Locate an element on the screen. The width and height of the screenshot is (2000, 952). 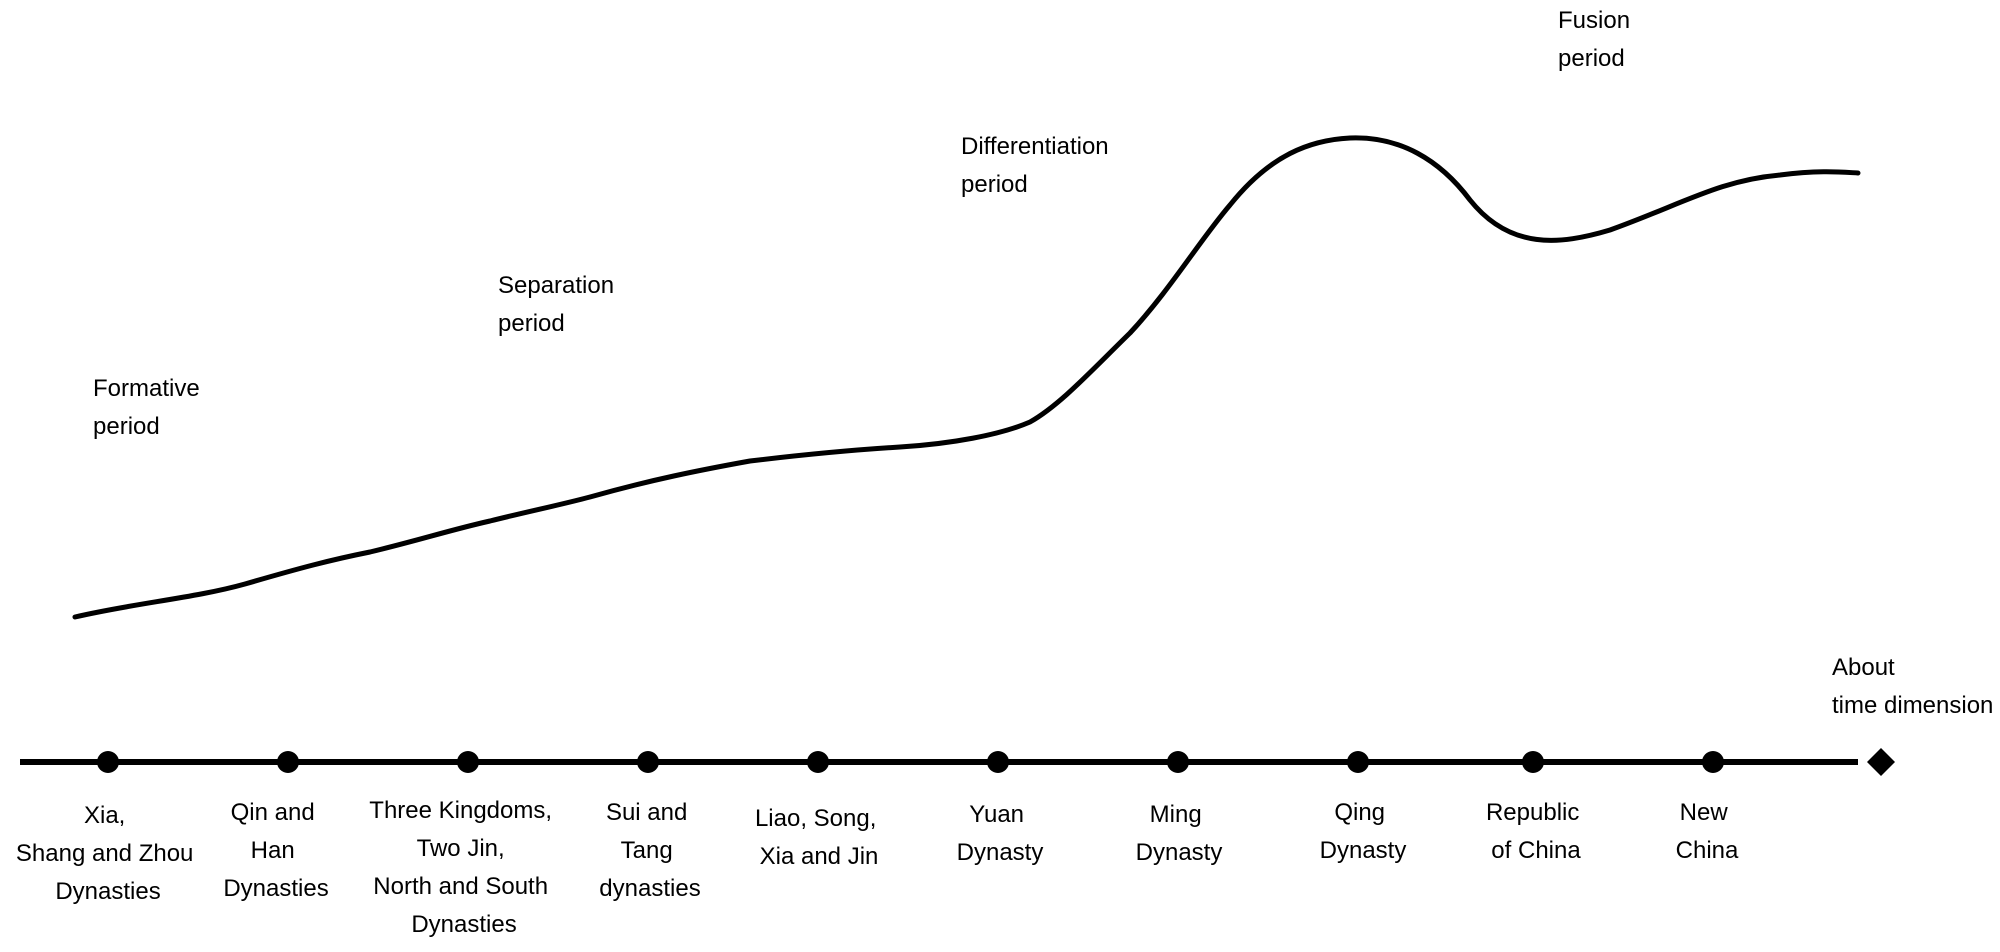
era-label-line: Liao, Song, is located at coordinates (815, 818).